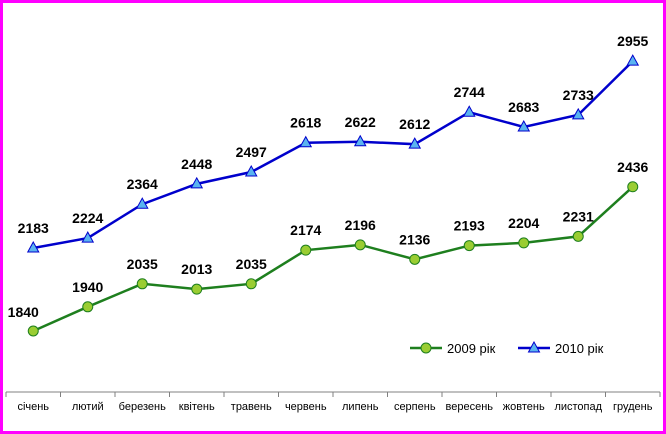 Image resolution: width=666 pixels, height=434 pixels. I want to click on data-label: 2744, so click(469, 92).